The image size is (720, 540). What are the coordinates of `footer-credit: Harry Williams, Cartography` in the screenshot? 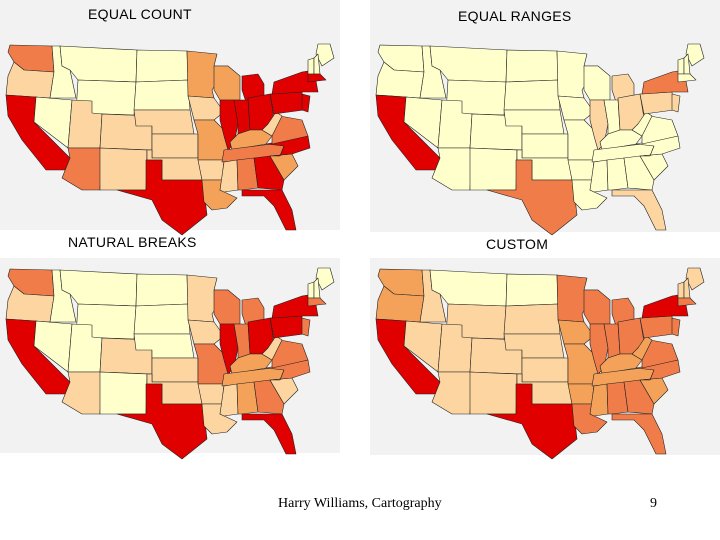 It's located at (360, 503).